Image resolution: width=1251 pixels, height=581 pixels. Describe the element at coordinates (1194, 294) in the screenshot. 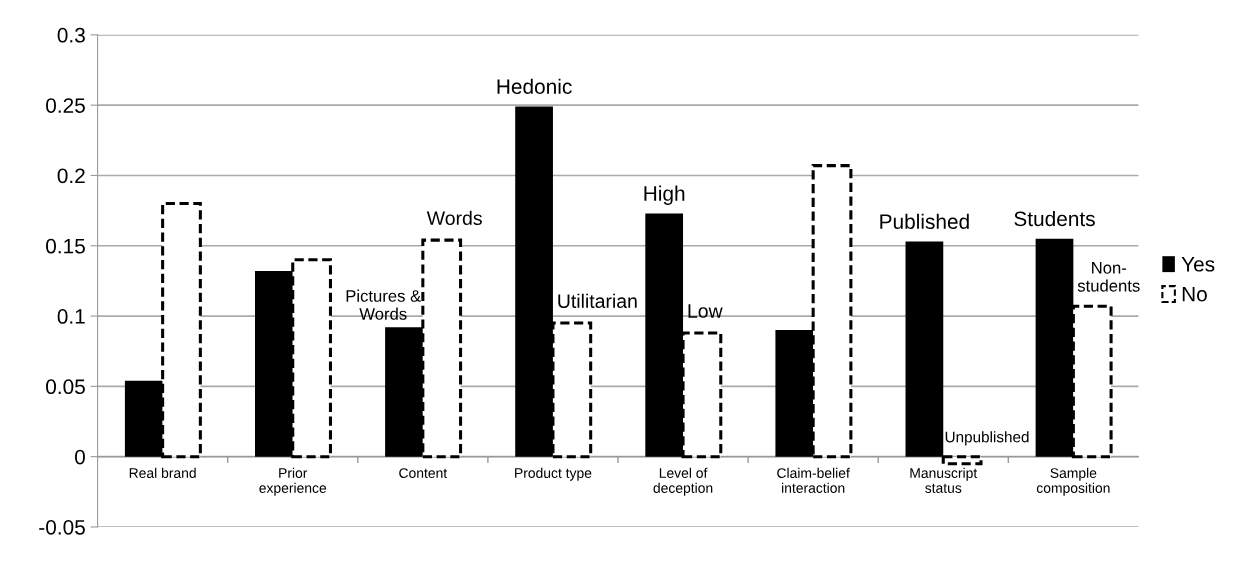

I see `legend-label: No` at that location.